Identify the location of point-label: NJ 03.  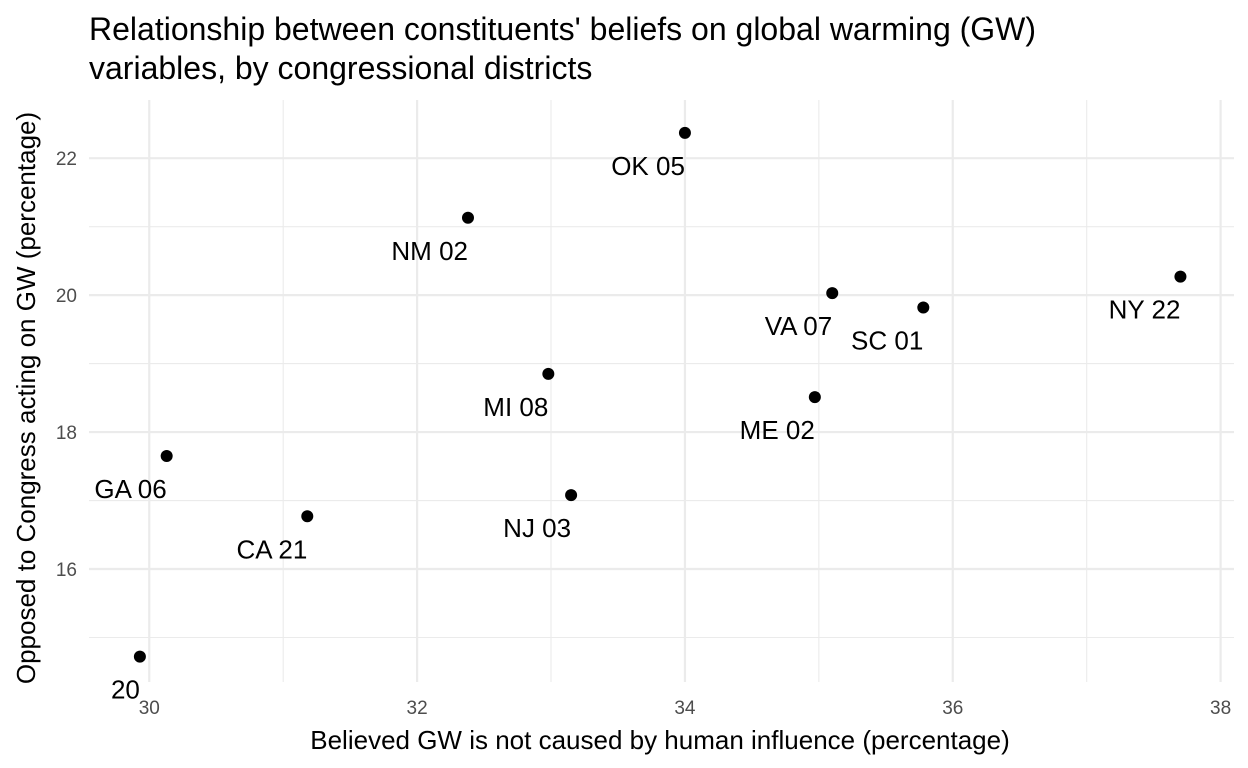
(537, 528).